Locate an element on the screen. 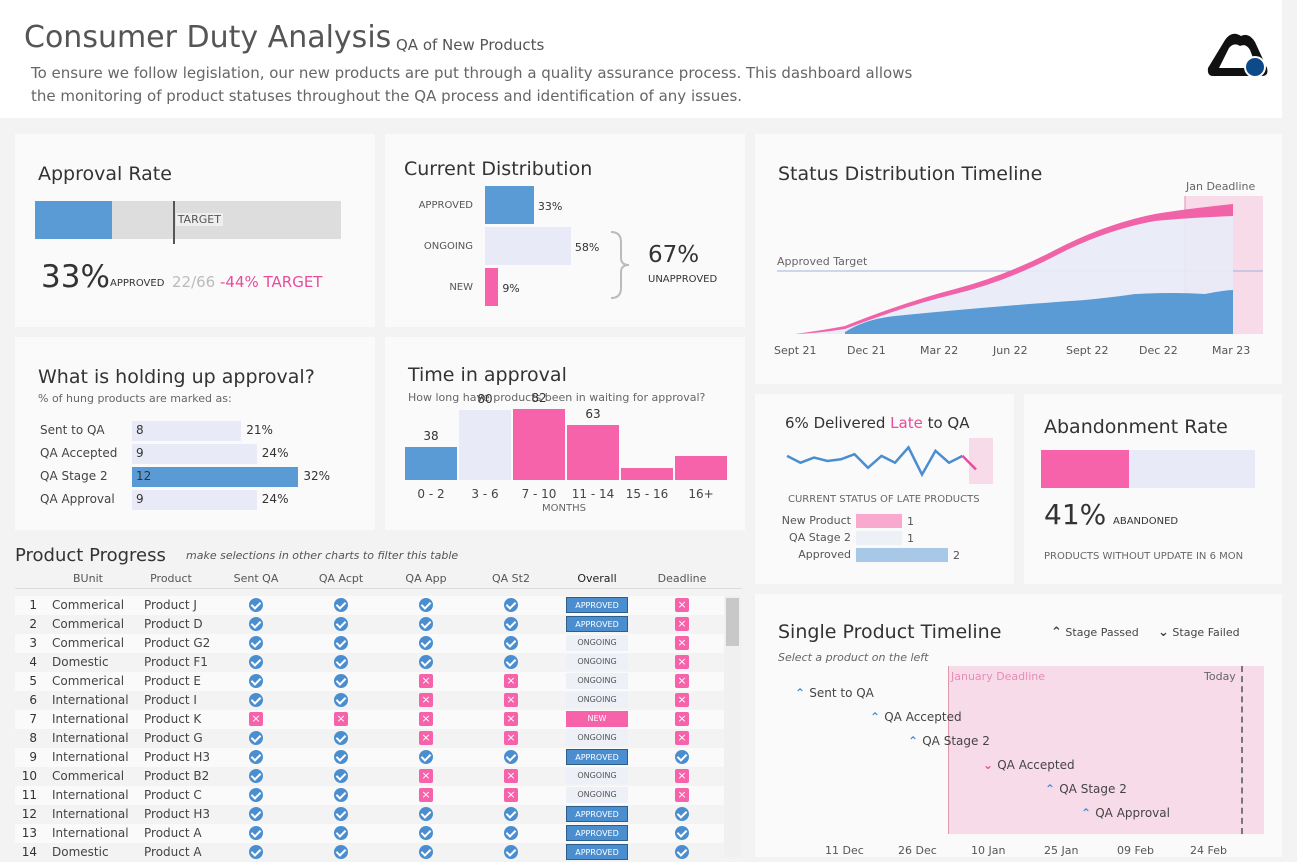  abandonment-title: Abandonment Rate is located at coordinates (1136, 427).